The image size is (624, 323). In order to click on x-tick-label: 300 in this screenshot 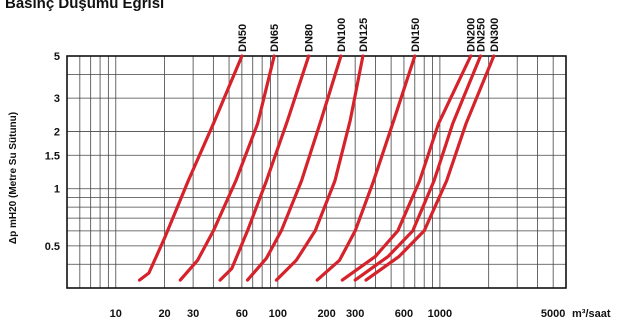, I will do `click(355, 314)`.